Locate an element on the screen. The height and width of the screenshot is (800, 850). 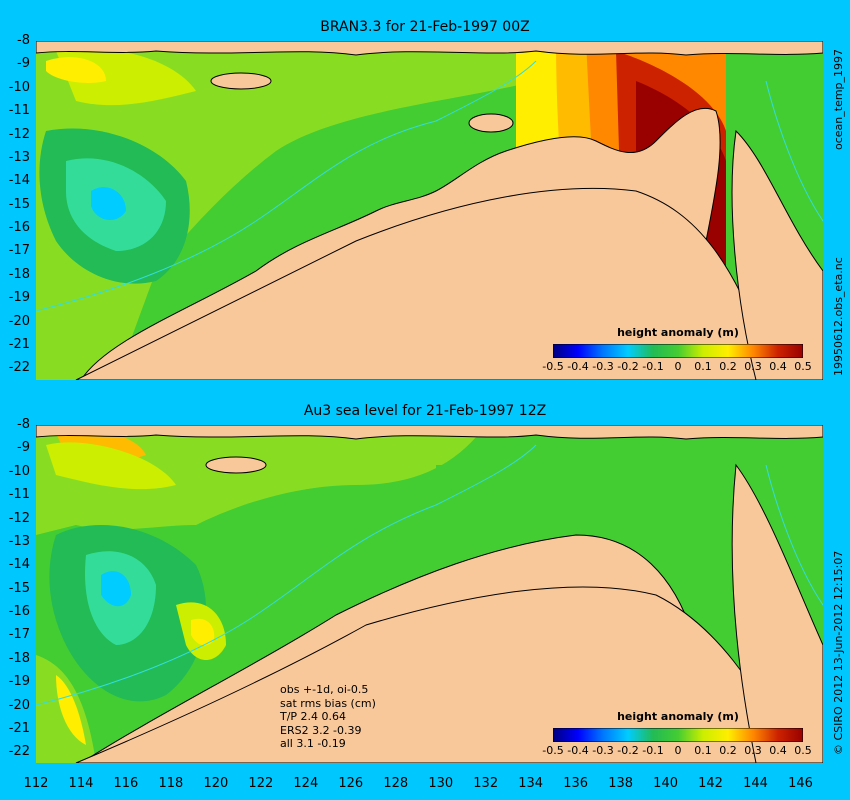
stats-line: ERS2 3.2 -0.39 is located at coordinates (321, 730).